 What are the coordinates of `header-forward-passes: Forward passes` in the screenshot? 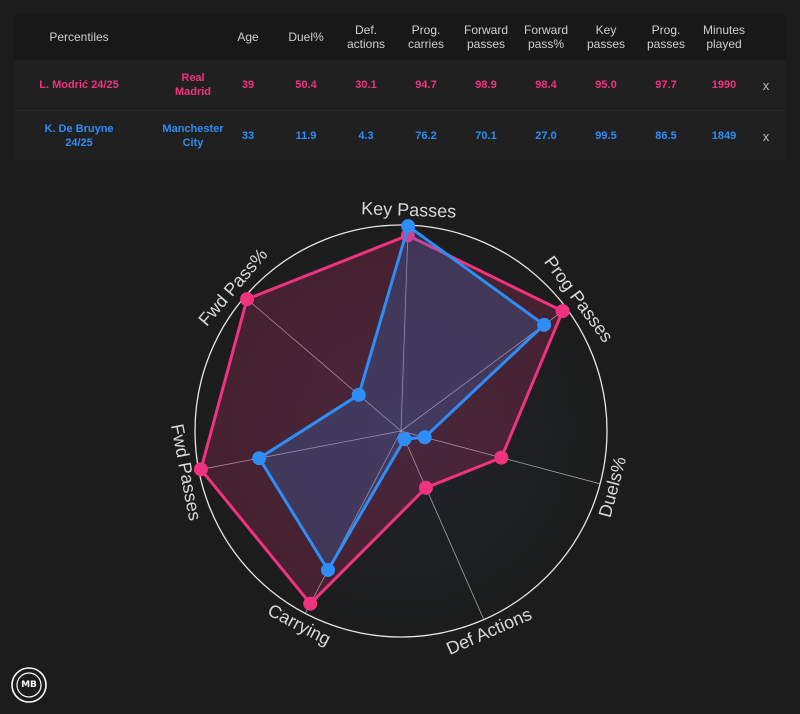 It's located at (485, 37).